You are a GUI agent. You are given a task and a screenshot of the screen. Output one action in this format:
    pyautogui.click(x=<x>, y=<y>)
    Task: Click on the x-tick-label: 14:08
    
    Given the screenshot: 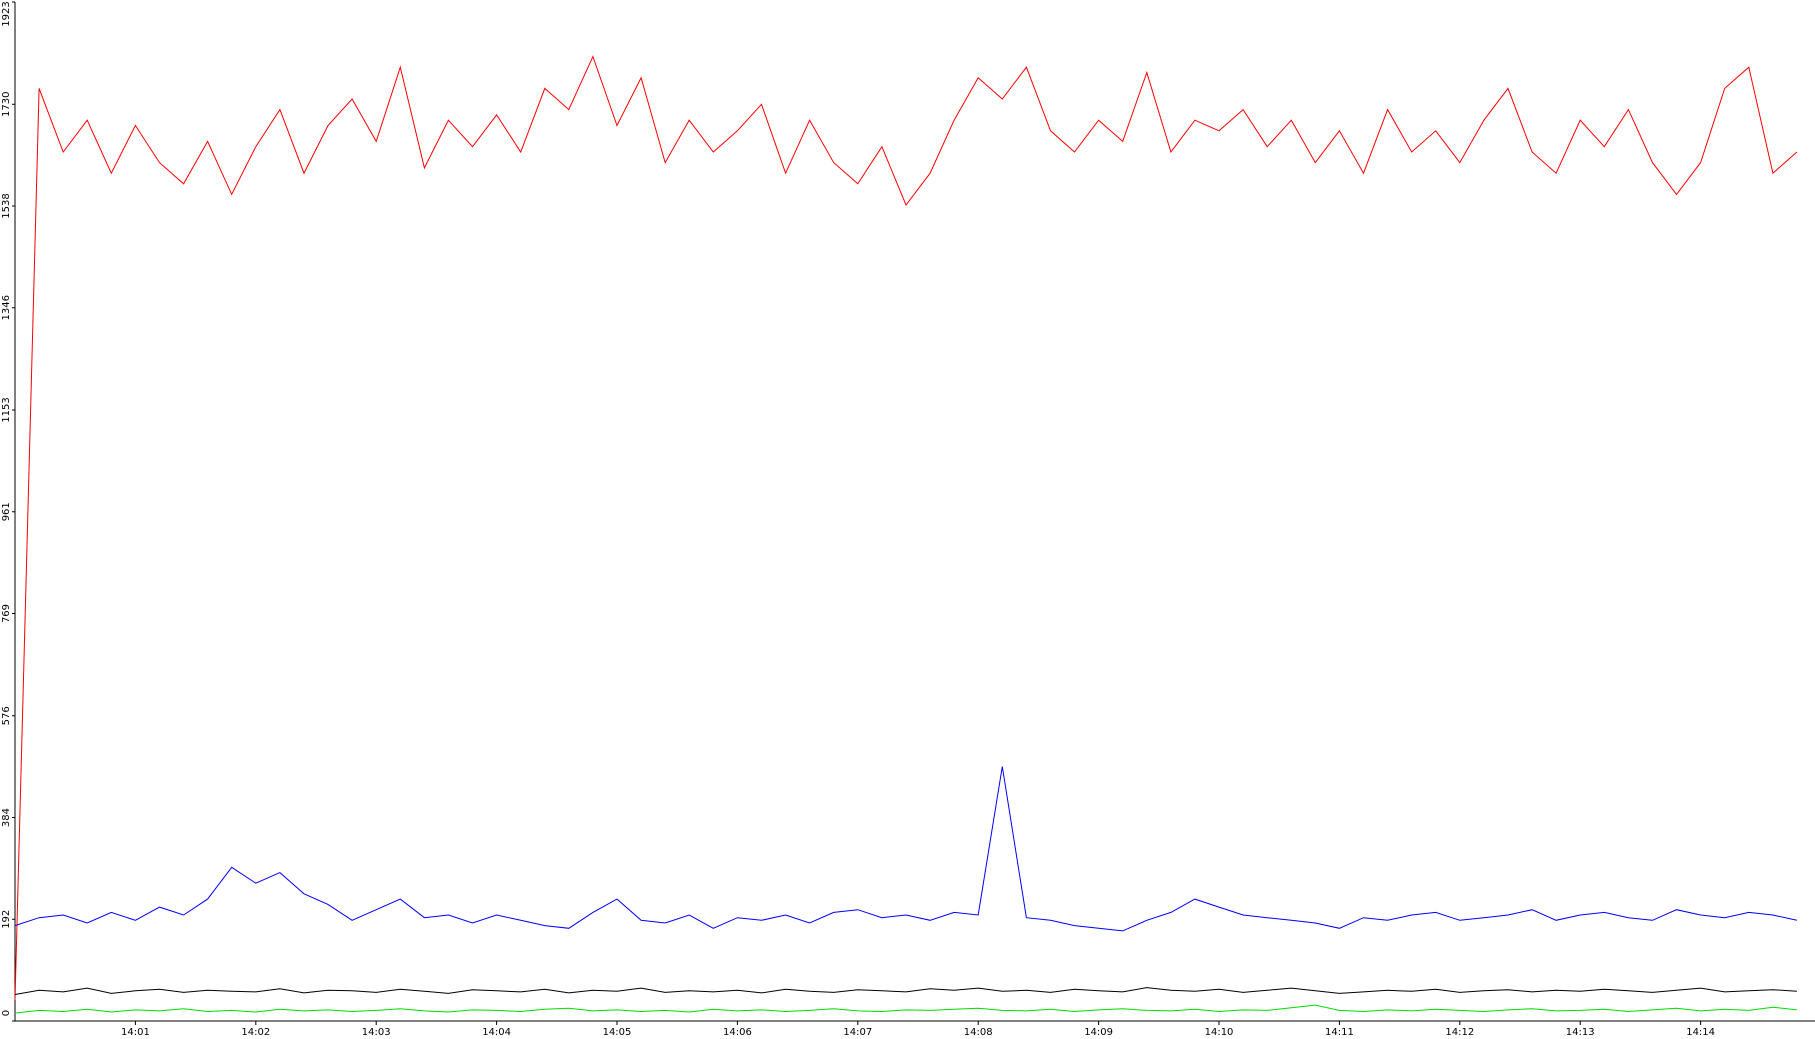 What is the action you would take?
    pyautogui.click(x=978, y=1032)
    